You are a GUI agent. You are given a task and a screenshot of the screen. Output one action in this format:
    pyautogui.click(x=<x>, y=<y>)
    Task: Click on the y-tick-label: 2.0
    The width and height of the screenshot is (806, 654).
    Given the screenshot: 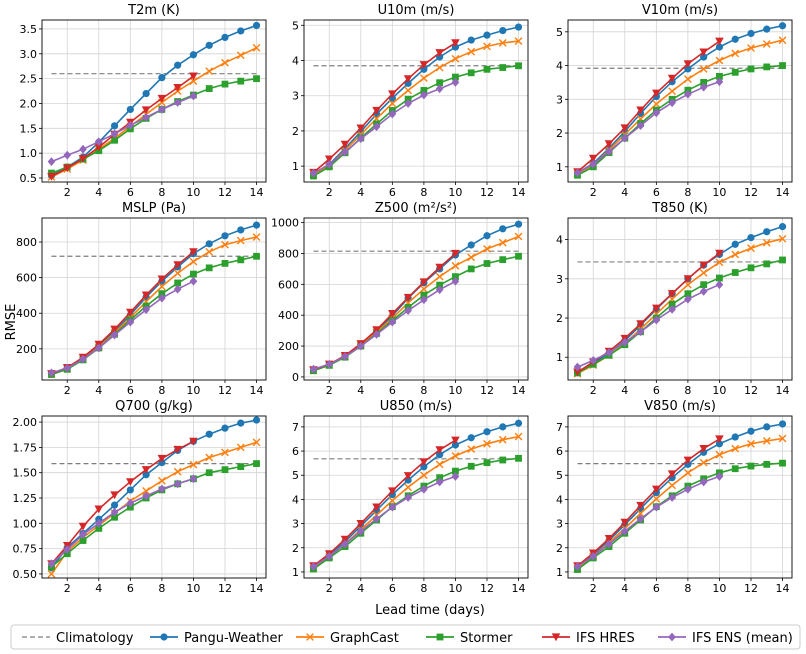 What is the action you would take?
    pyautogui.click(x=29, y=103)
    